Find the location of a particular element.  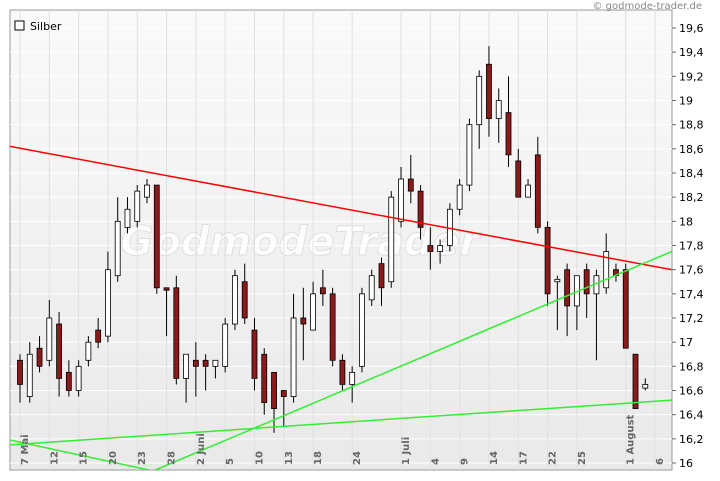

x-tick-label: 4 is located at coordinates (435, 461).